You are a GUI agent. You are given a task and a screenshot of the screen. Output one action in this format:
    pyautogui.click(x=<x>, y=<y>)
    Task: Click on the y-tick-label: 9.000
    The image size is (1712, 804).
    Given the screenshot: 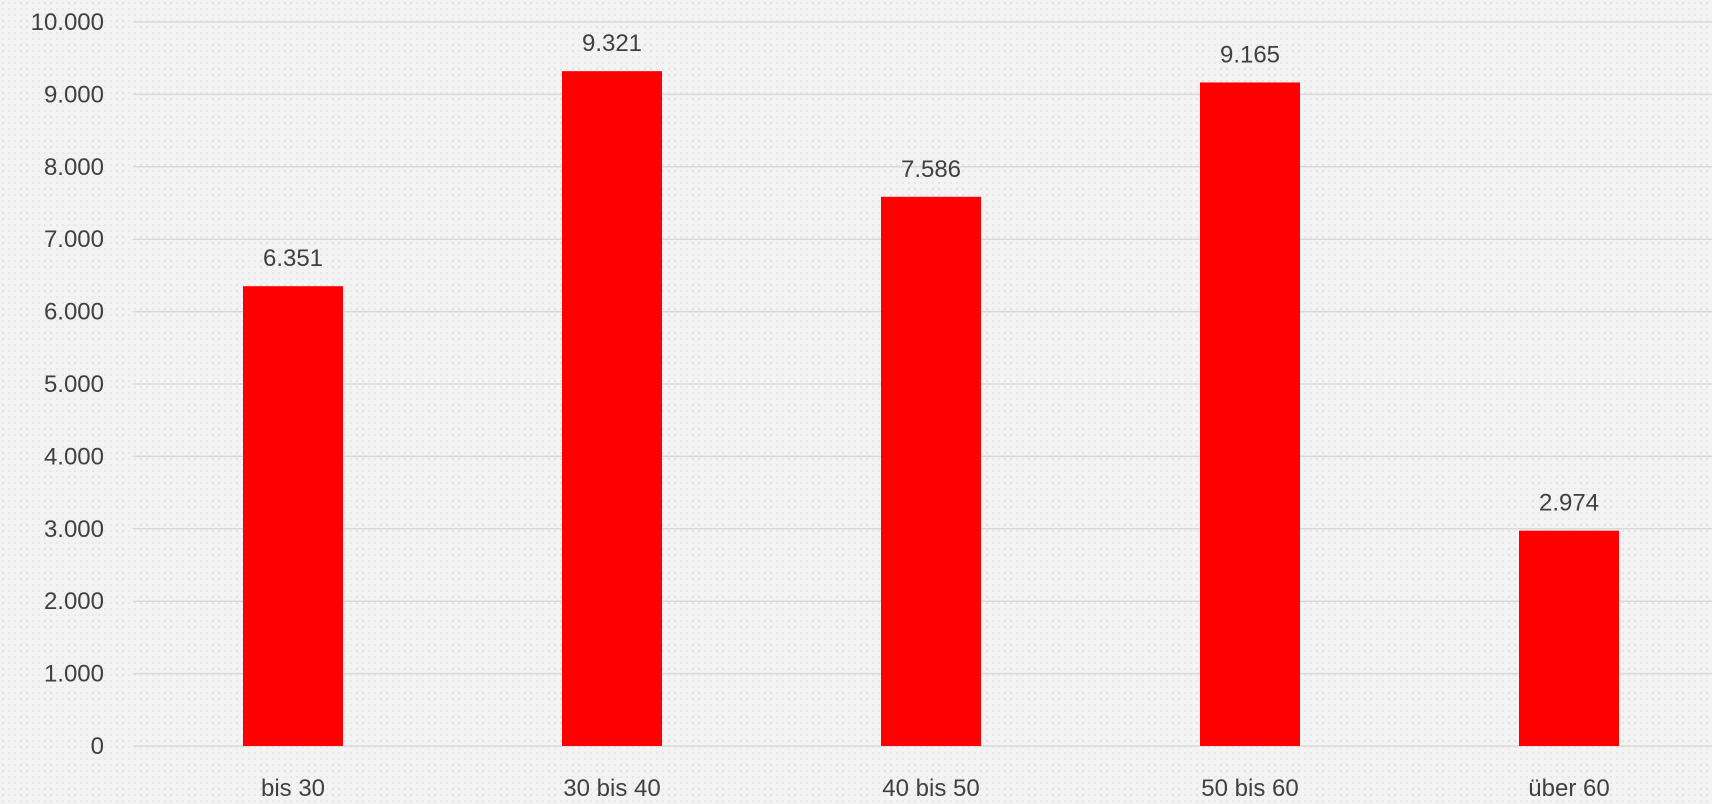 What is the action you would take?
    pyautogui.click(x=74, y=94)
    